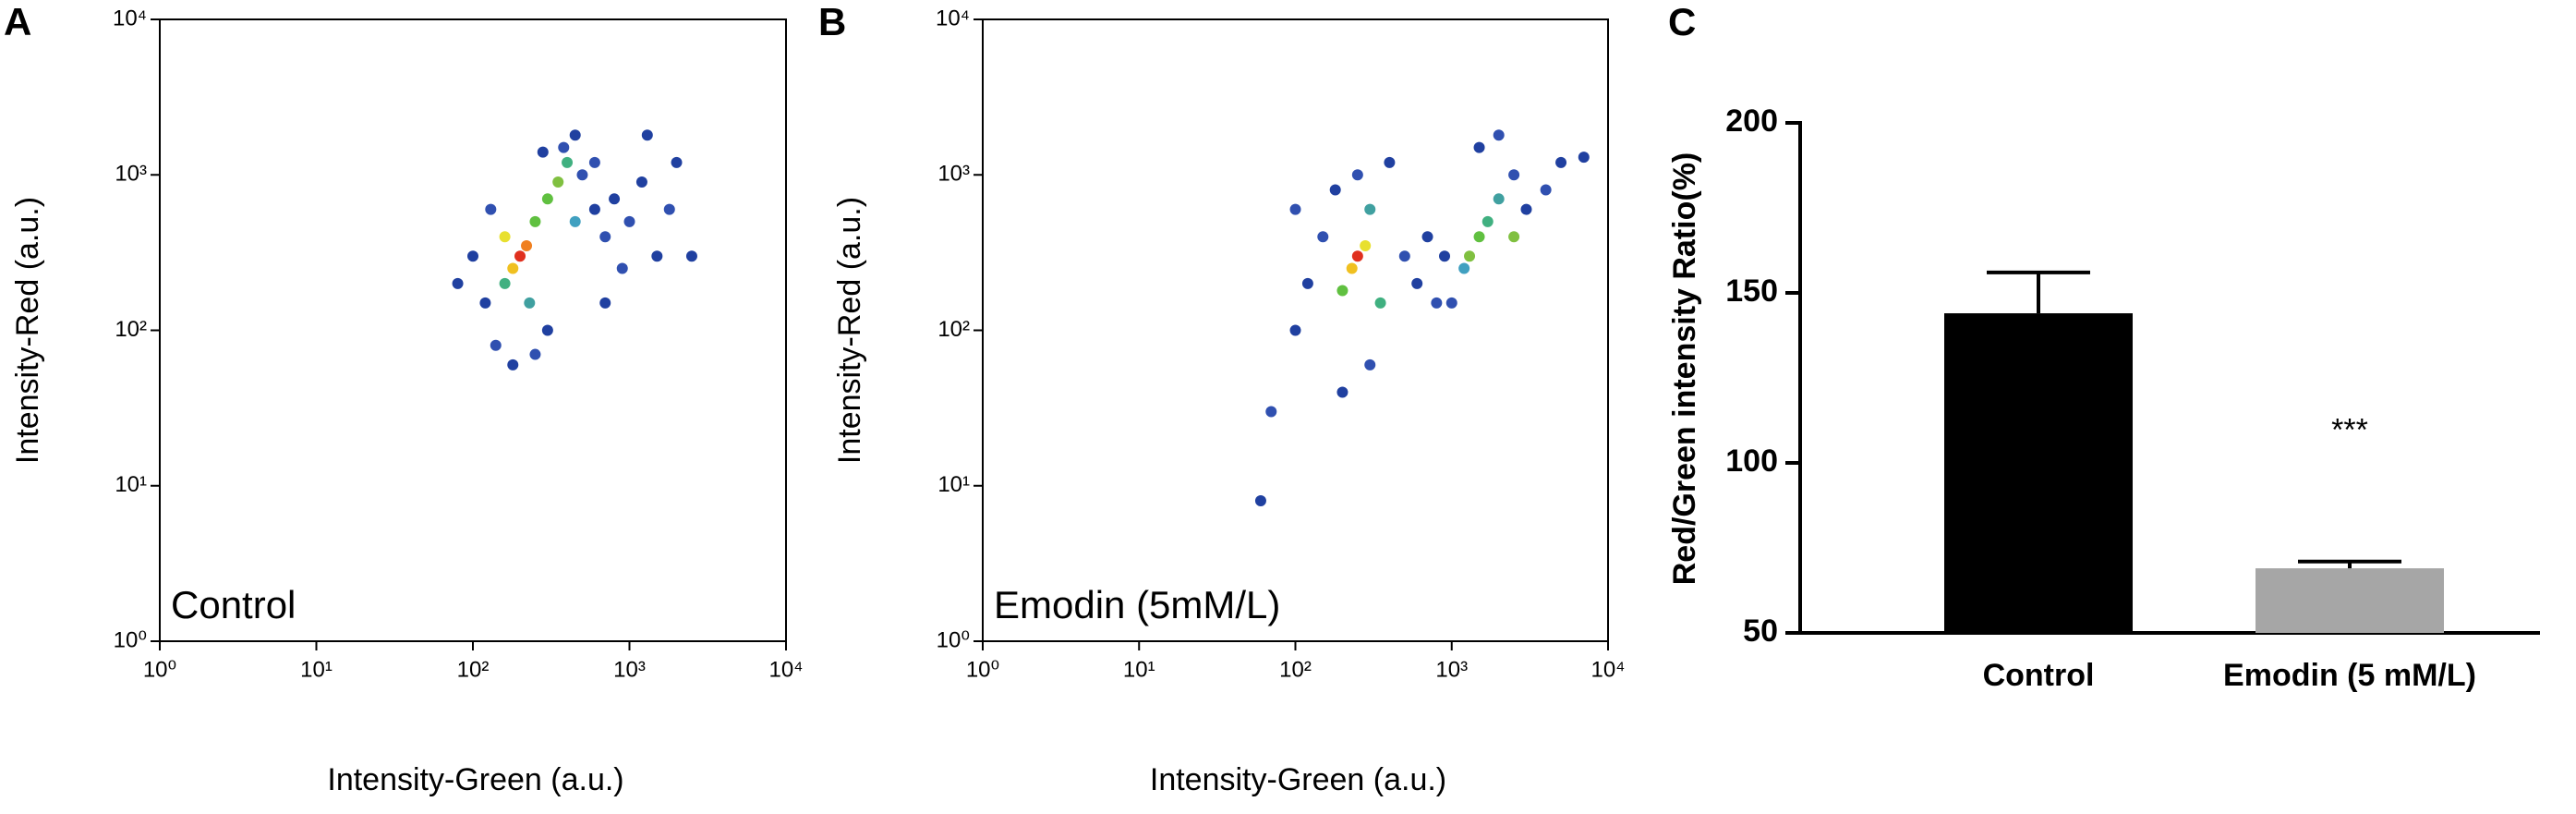 Image resolution: width=2576 pixels, height=814 pixels. What do you see at coordinates (27, 330) in the screenshot?
I see `y-axis-title: Intensity-Red (a.u.)` at bounding box center [27, 330].